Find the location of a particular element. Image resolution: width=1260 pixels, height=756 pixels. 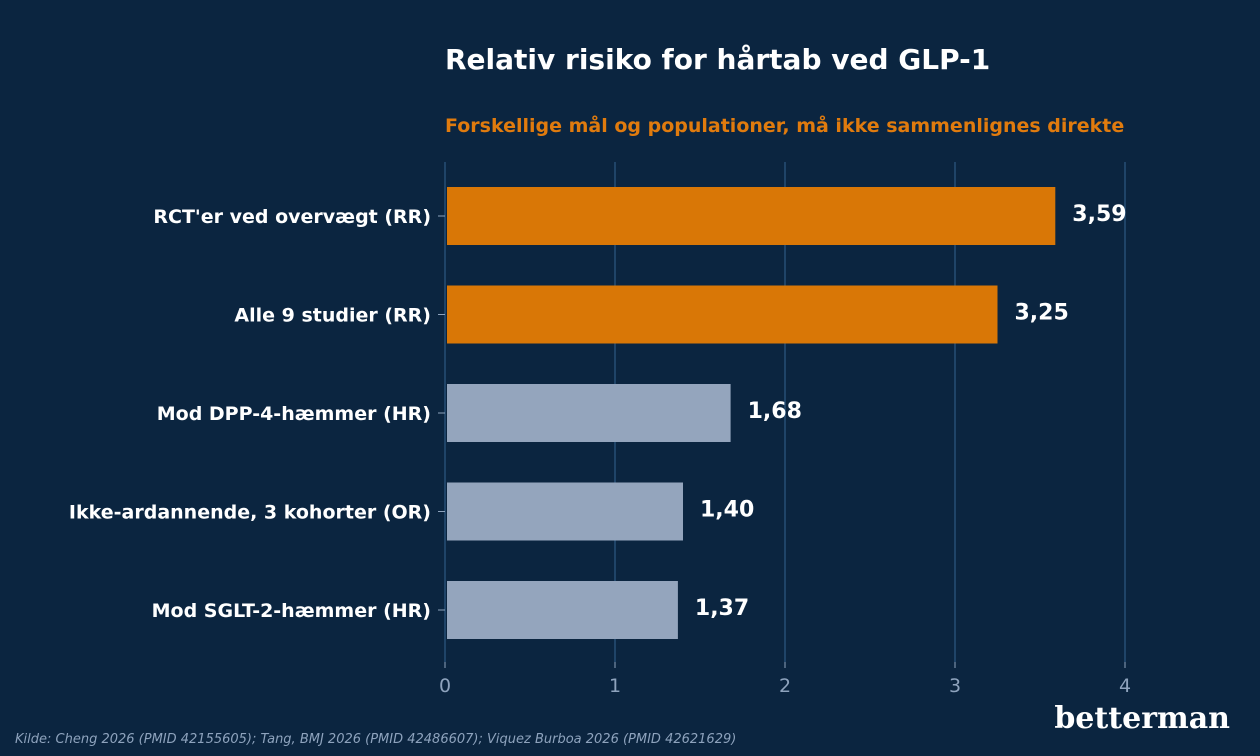

x-tick-label: 4 is located at coordinates (1125, 686).